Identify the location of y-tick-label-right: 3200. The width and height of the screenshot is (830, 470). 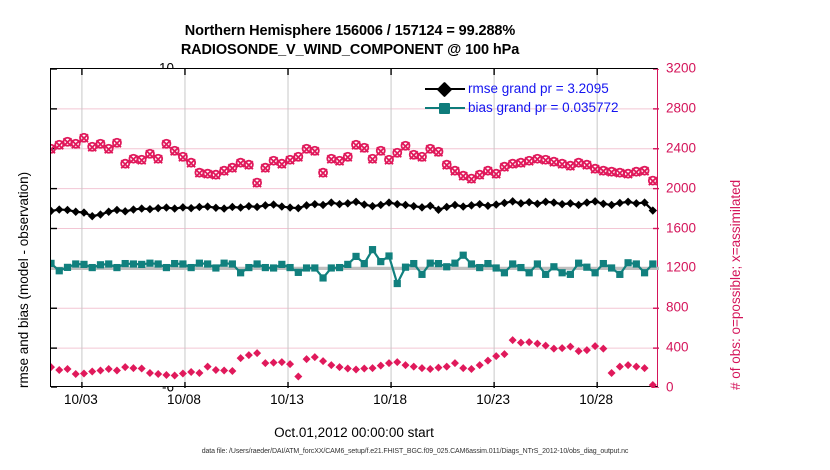
(681, 68).